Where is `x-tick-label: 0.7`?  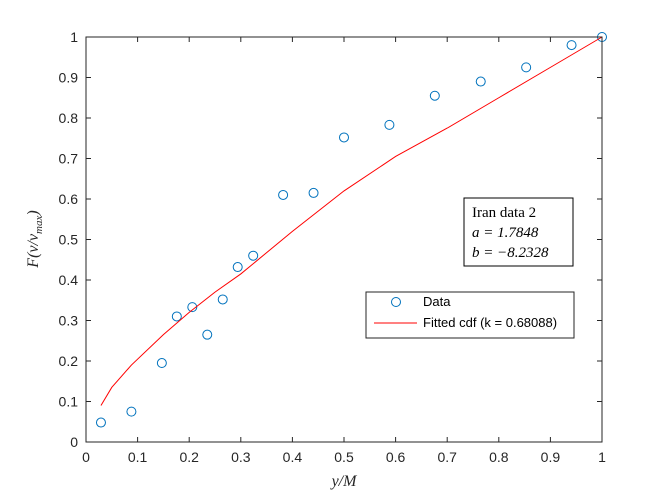
x-tick-label: 0.7 is located at coordinates (447, 457).